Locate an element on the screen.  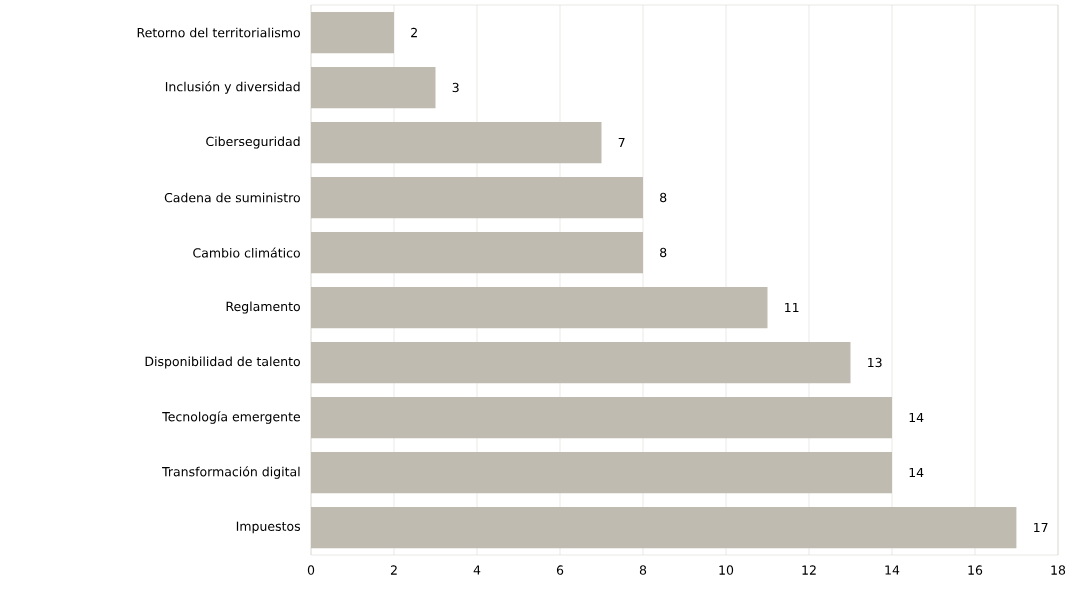
x-tick-label: 8 is located at coordinates (643, 570).